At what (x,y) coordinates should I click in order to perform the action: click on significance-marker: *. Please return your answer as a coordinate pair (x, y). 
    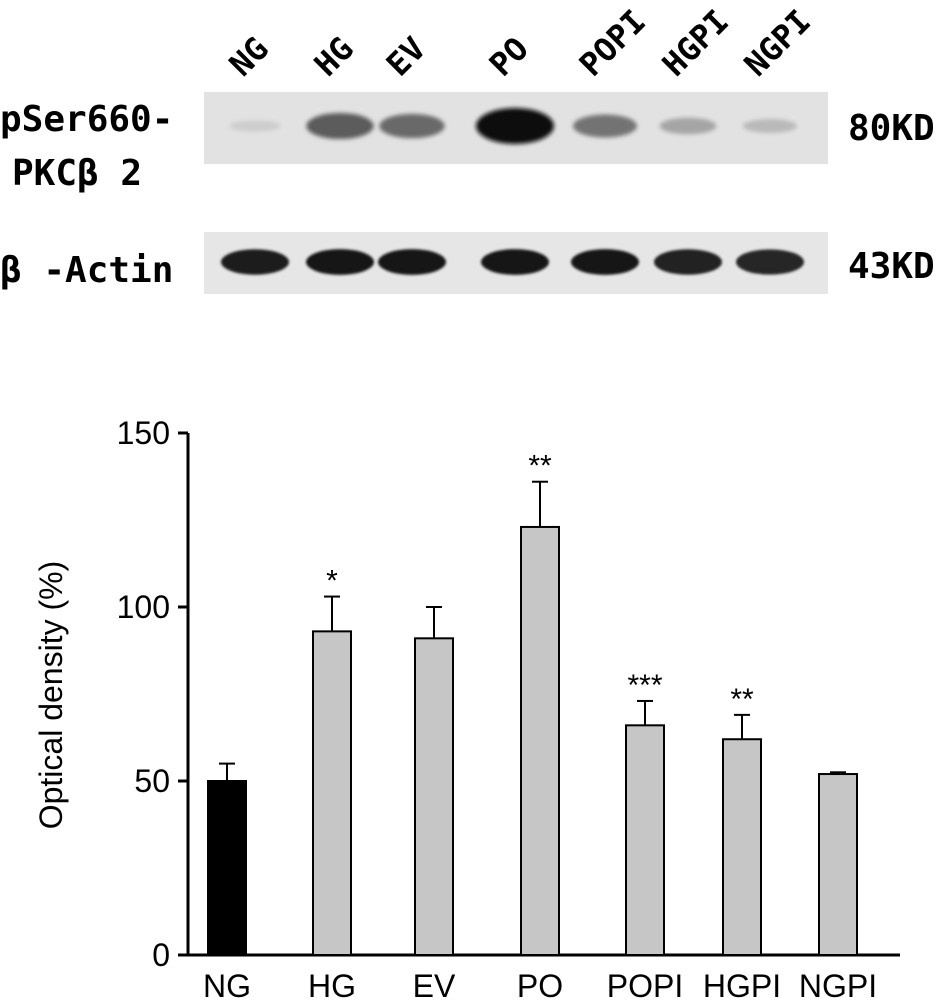
    Looking at the image, I should click on (332, 581).